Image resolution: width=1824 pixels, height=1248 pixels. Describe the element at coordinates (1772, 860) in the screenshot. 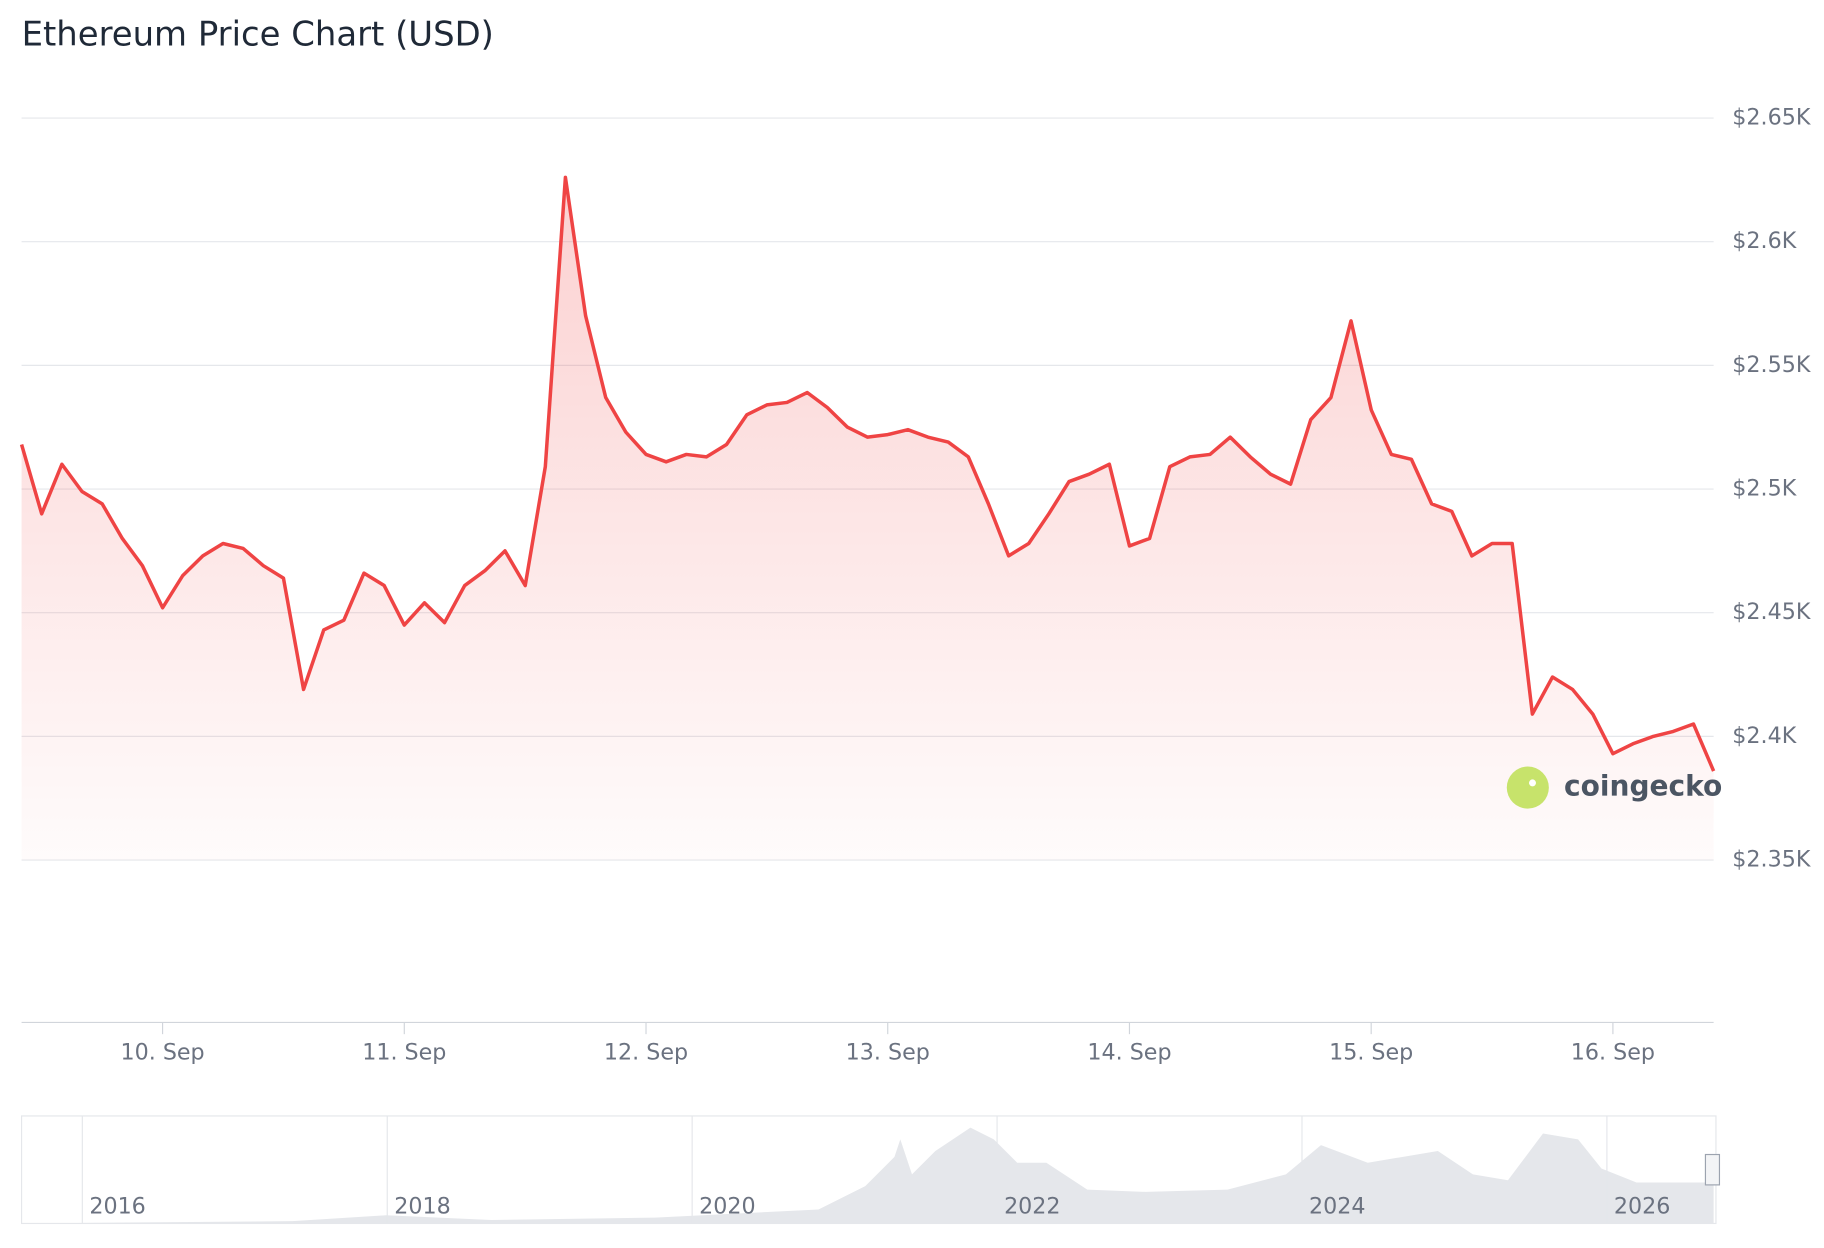

I see `y-tick-label: $2.35K` at that location.